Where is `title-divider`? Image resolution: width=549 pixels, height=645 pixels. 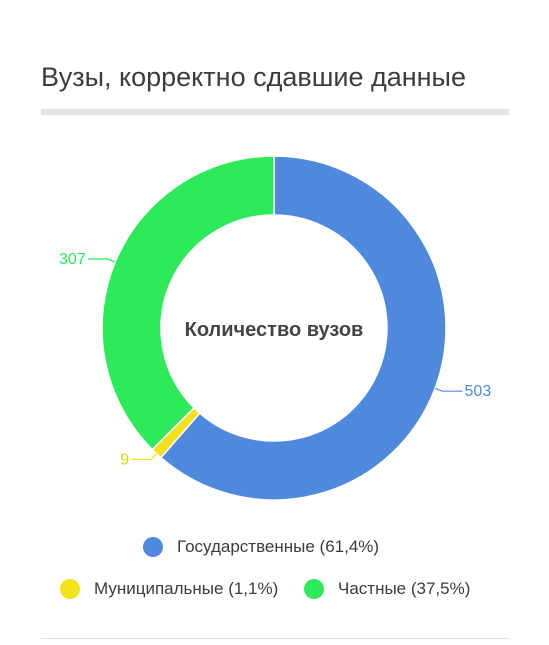
title-divider is located at coordinates (275, 112).